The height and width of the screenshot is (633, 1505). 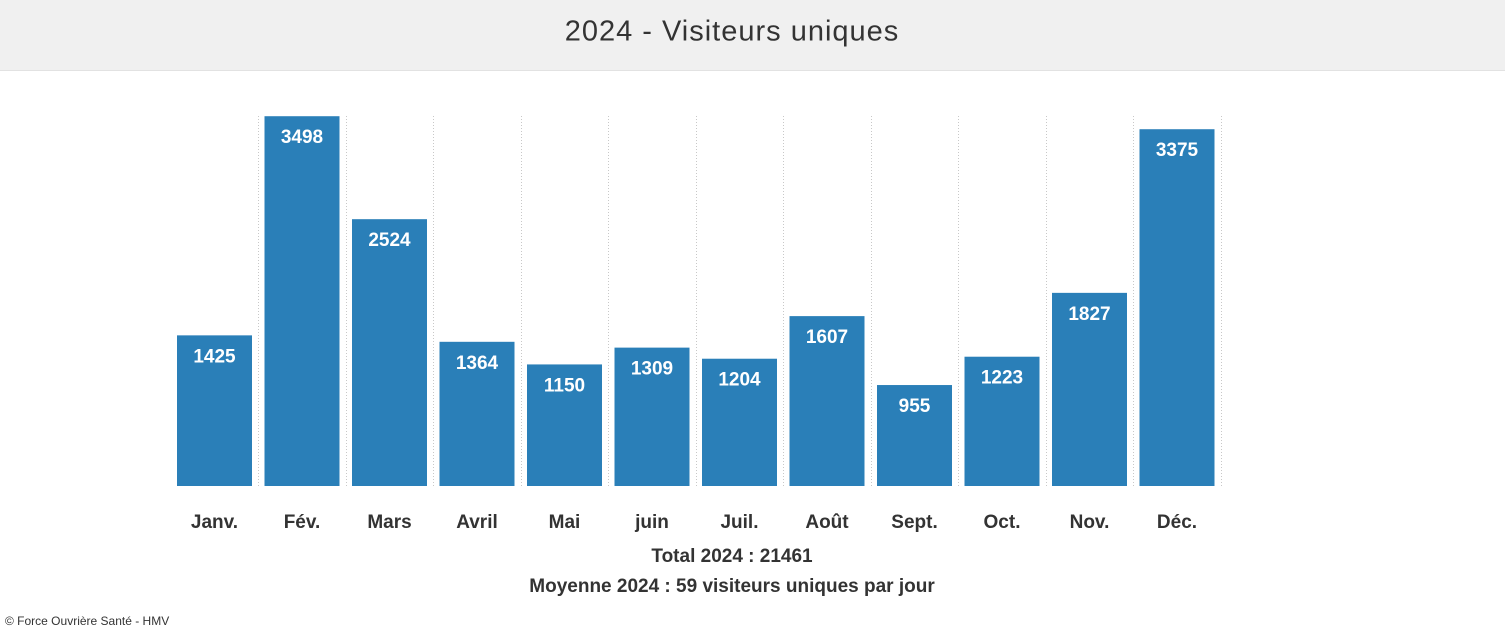 What do you see at coordinates (651, 522) in the screenshot?
I see `x-tick-label: juin` at bounding box center [651, 522].